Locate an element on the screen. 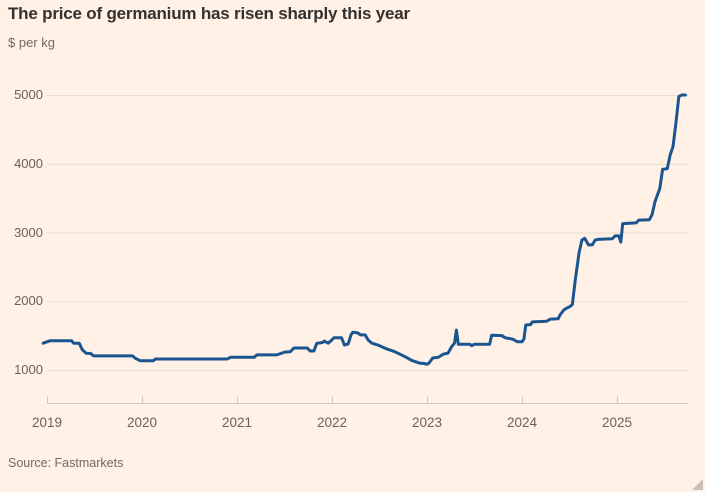 The width and height of the screenshot is (705, 492). x-tick-label: 2021 is located at coordinates (237, 422).